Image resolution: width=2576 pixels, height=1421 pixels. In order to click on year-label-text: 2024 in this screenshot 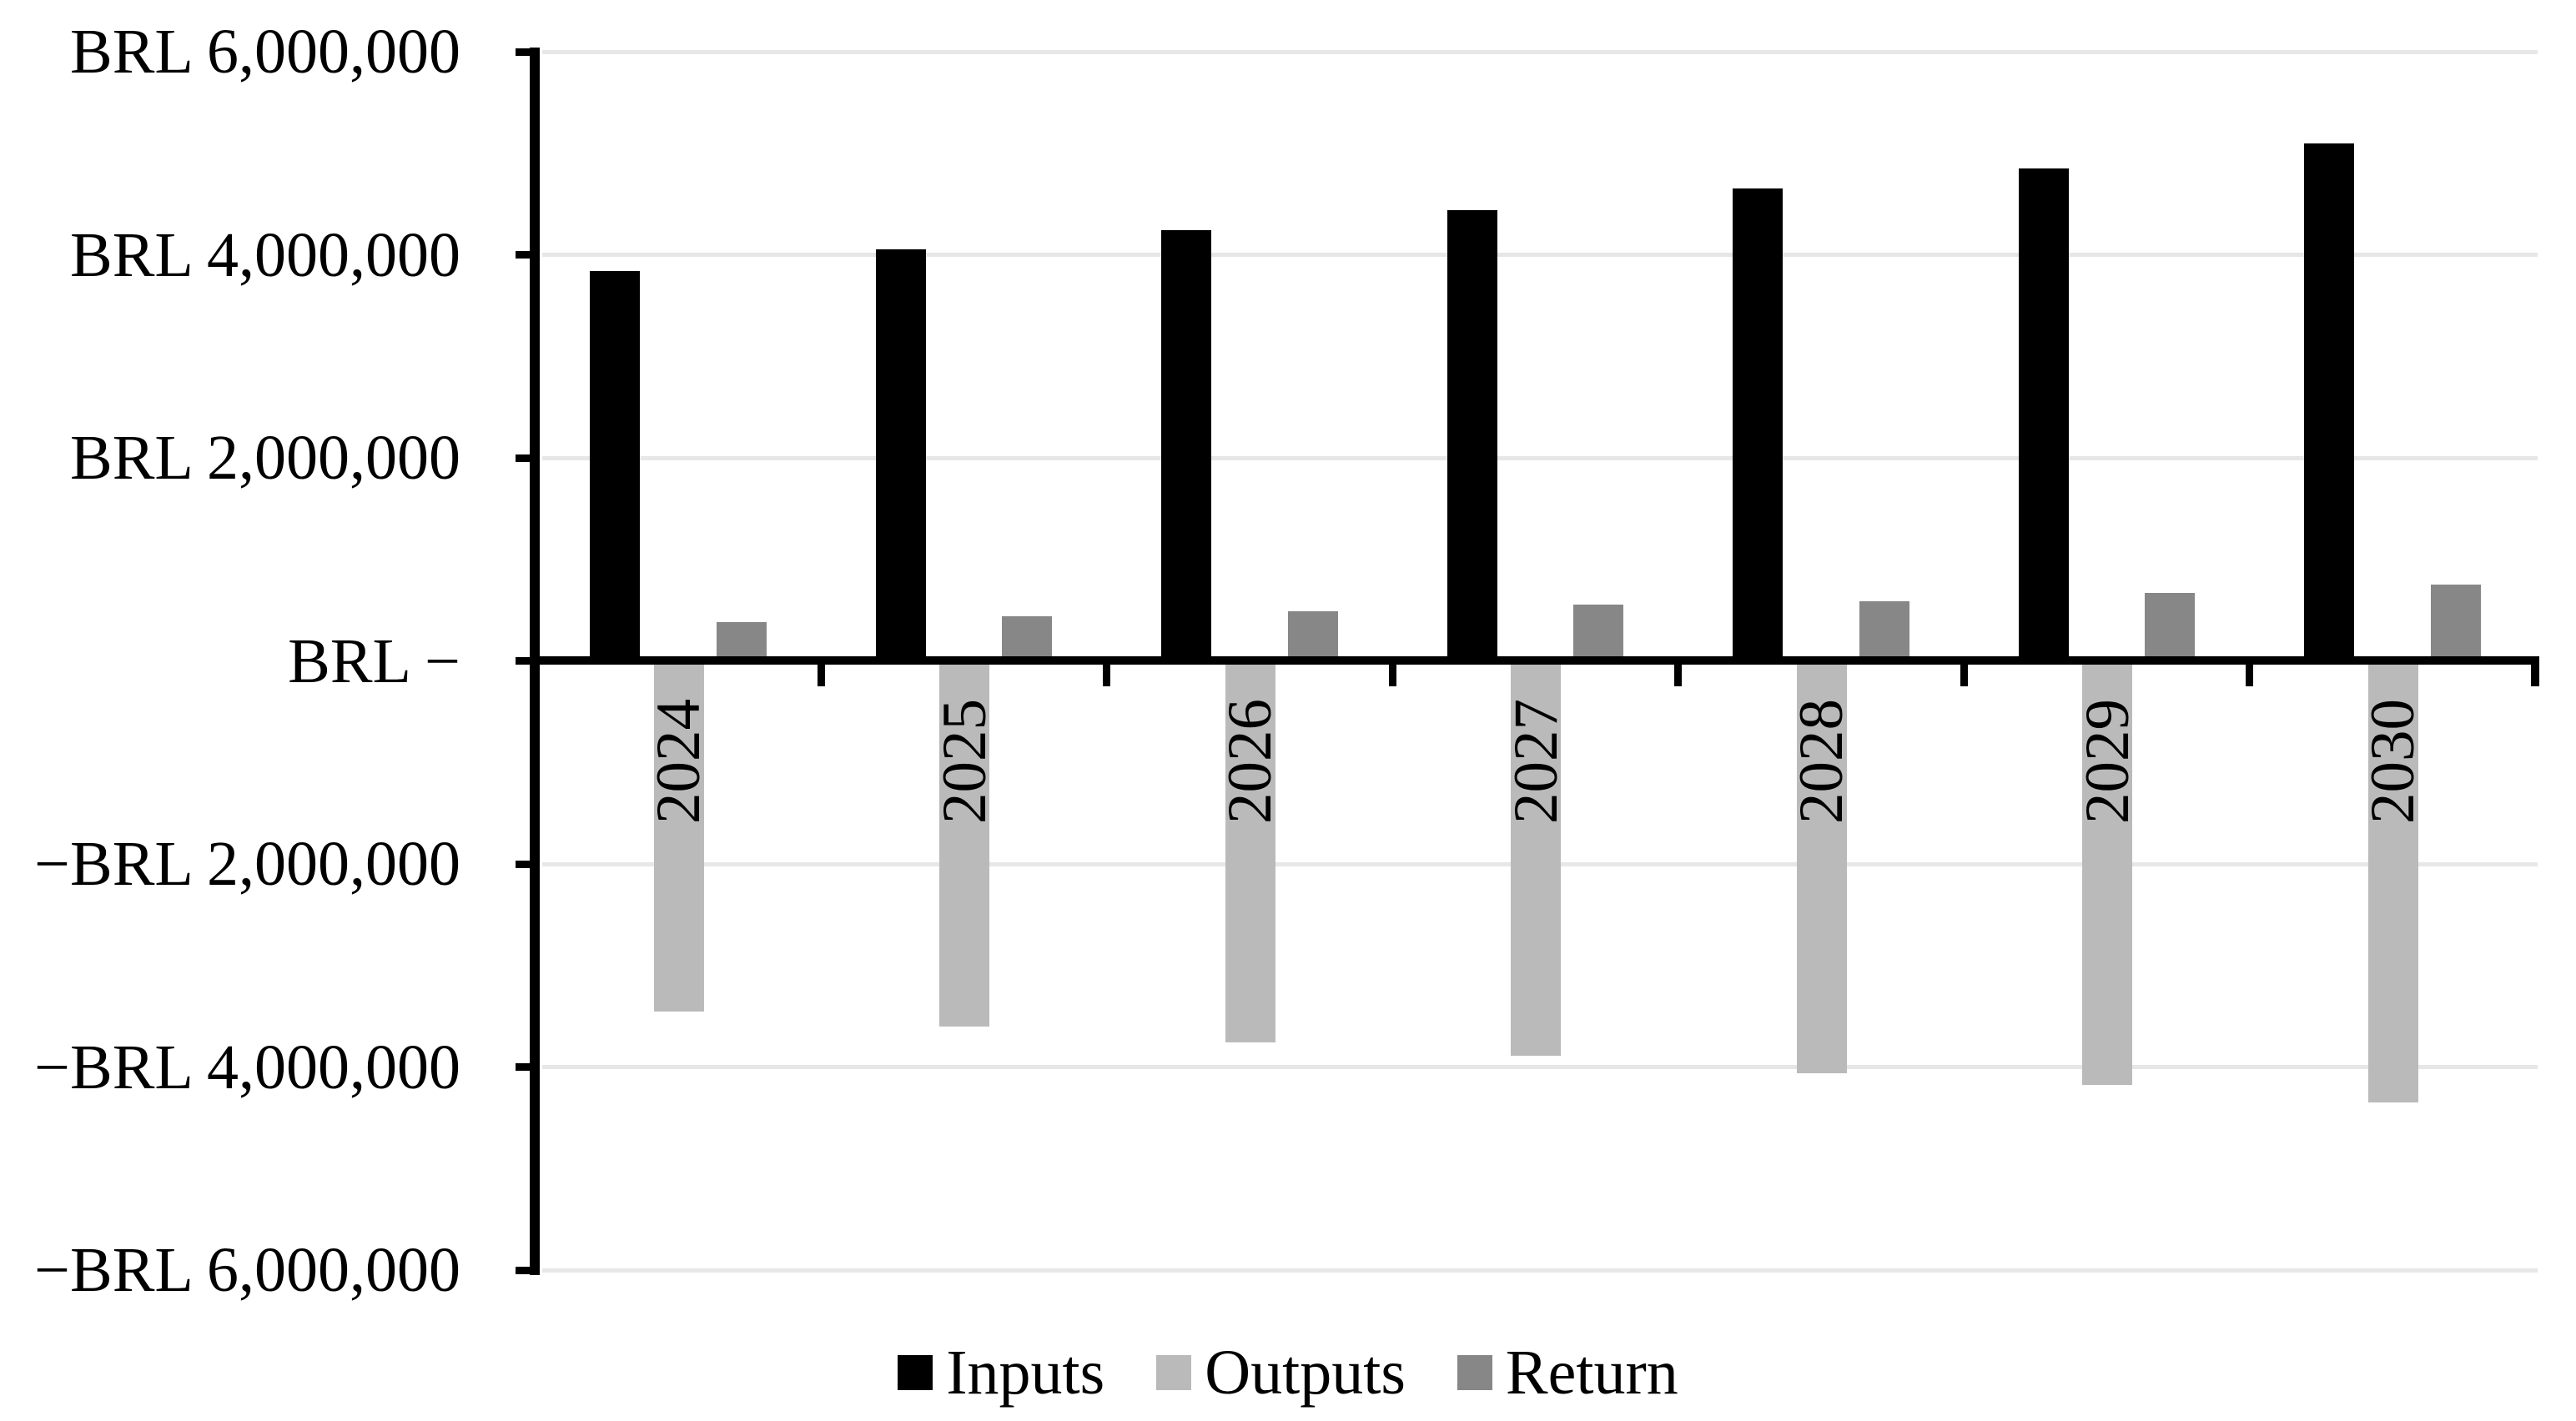, I will do `click(678, 761)`.